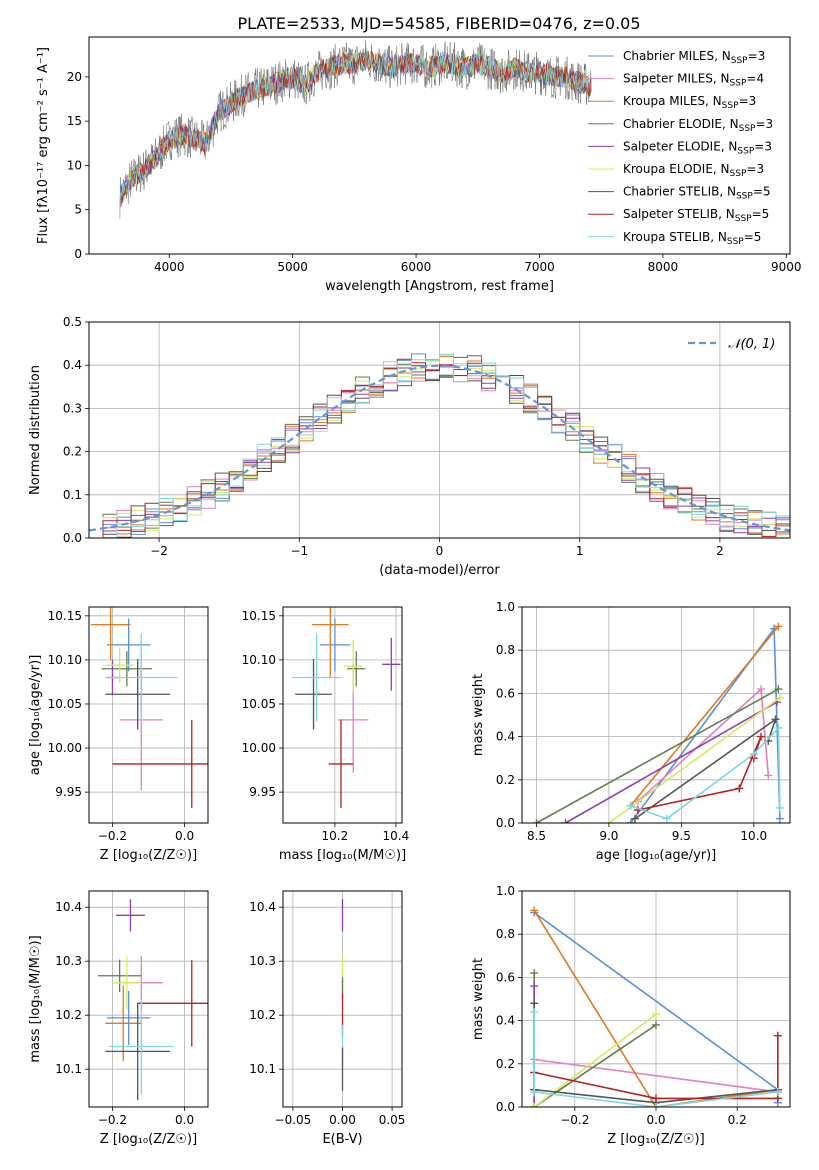 Image resolution: width=819 pixels, height=1170 pixels. What do you see at coordinates (129, 1017) in the screenshot?
I see `errorbar-chabrier_miles` at bounding box center [129, 1017].